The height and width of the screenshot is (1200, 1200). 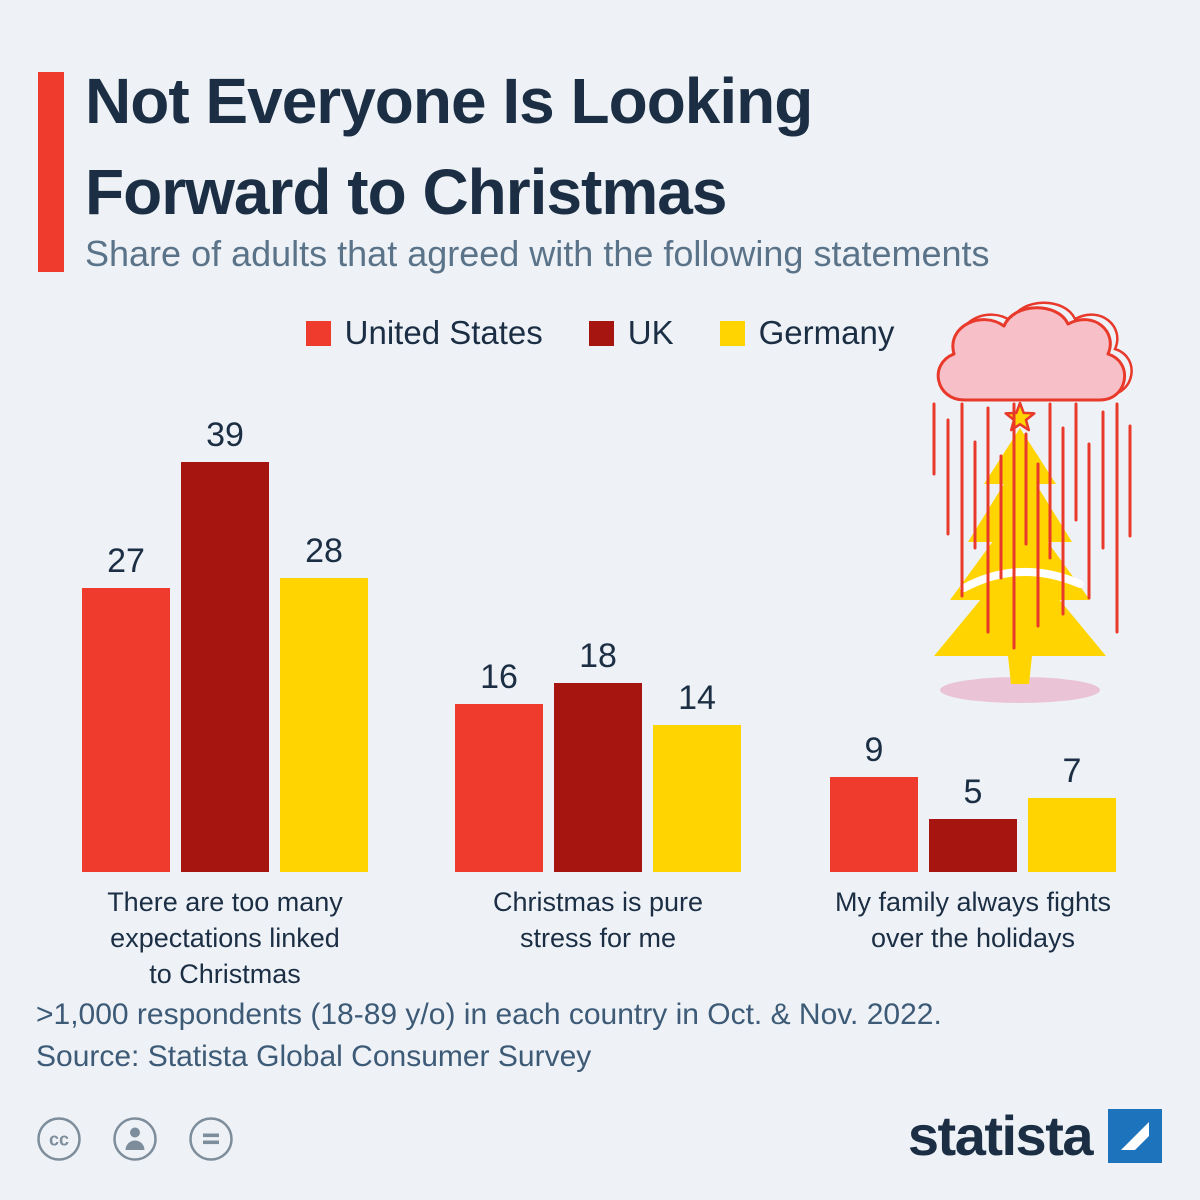 I want to click on statista-logo-icon, so click(x=1135, y=1135).